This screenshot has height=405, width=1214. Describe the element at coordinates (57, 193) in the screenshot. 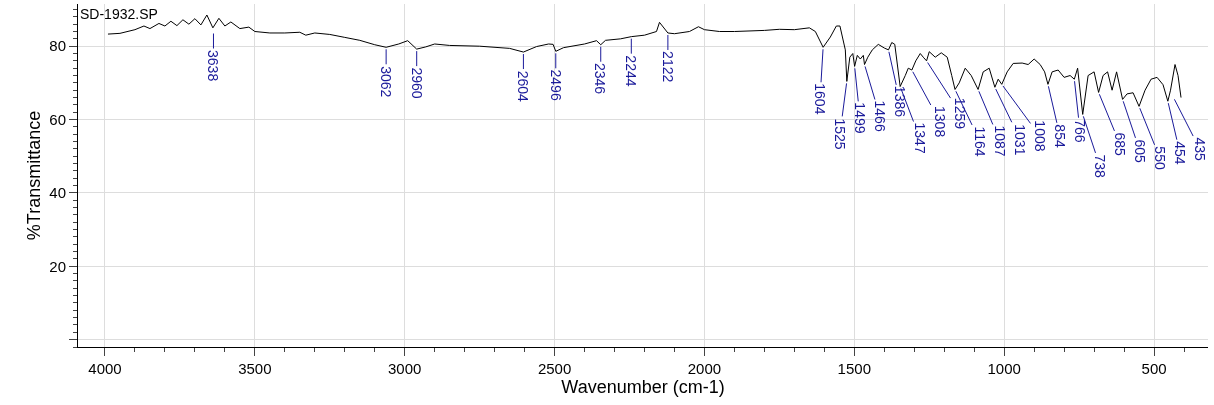

I see `y-tick-label: 40` at that location.